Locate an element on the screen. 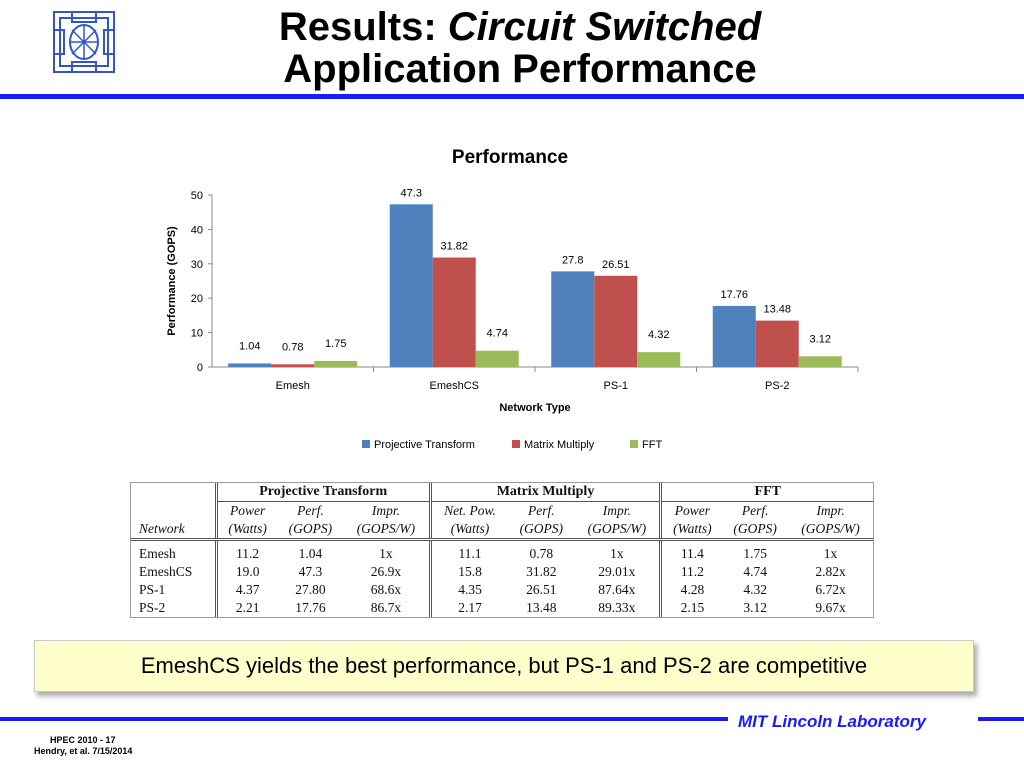 This screenshot has width=1024, height=768. y-tick-label: 50 is located at coordinates (197, 196).